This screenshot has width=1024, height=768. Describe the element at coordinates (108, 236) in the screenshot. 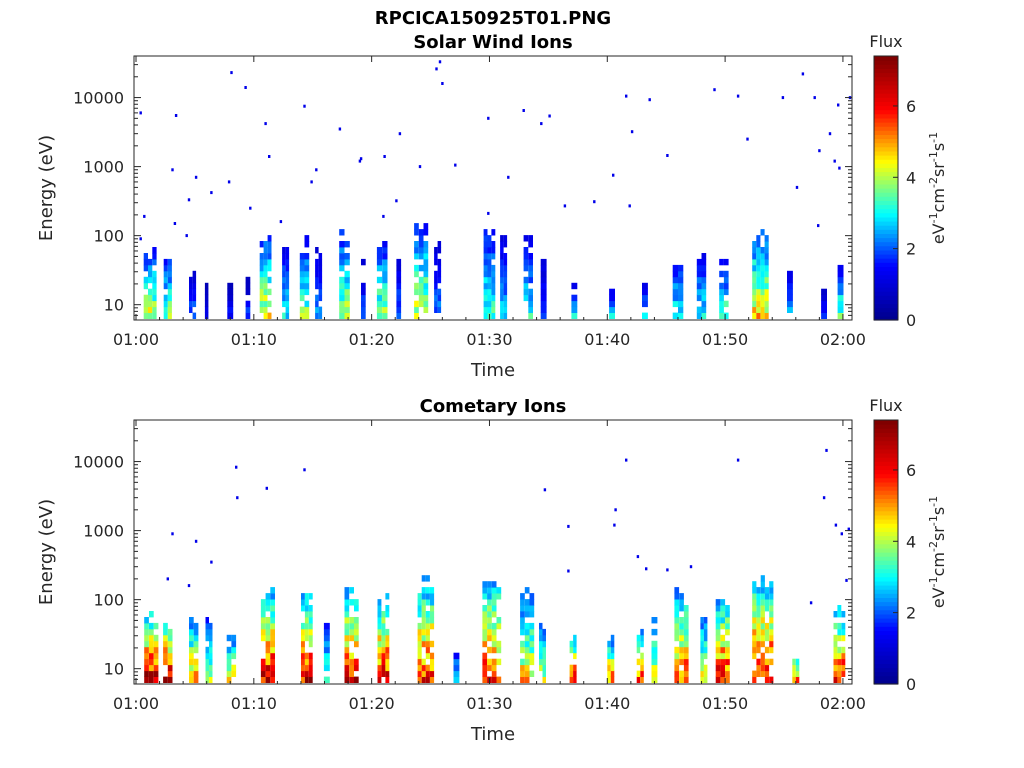

I see `y-tick-label: 100` at that location.